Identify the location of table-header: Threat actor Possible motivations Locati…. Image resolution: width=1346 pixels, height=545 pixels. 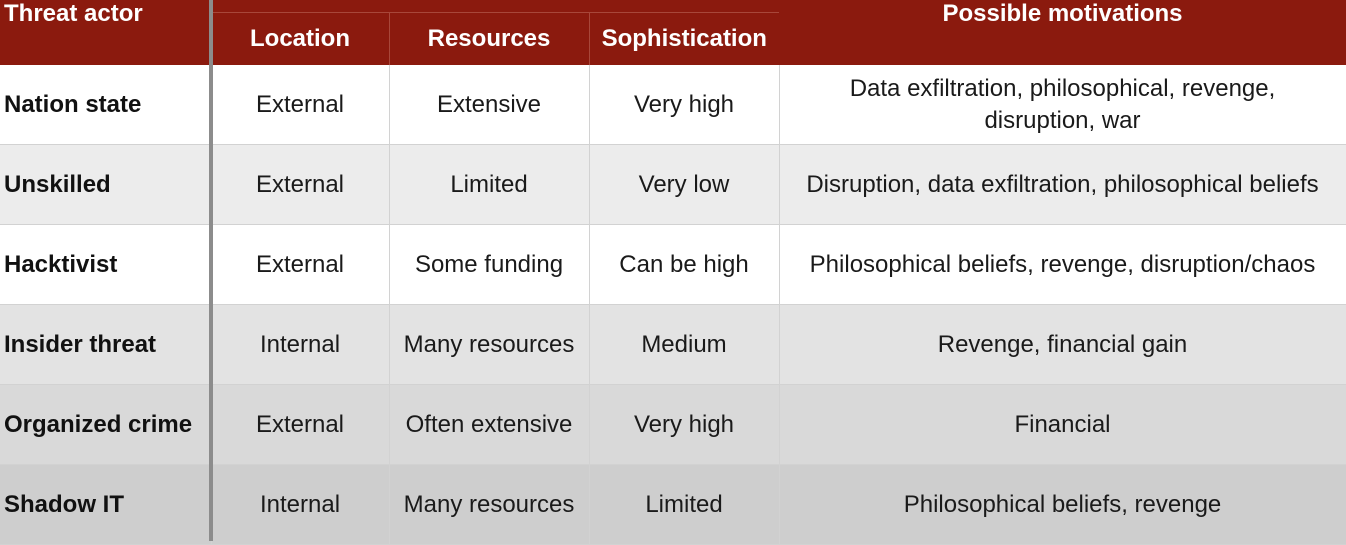
(673, 32).